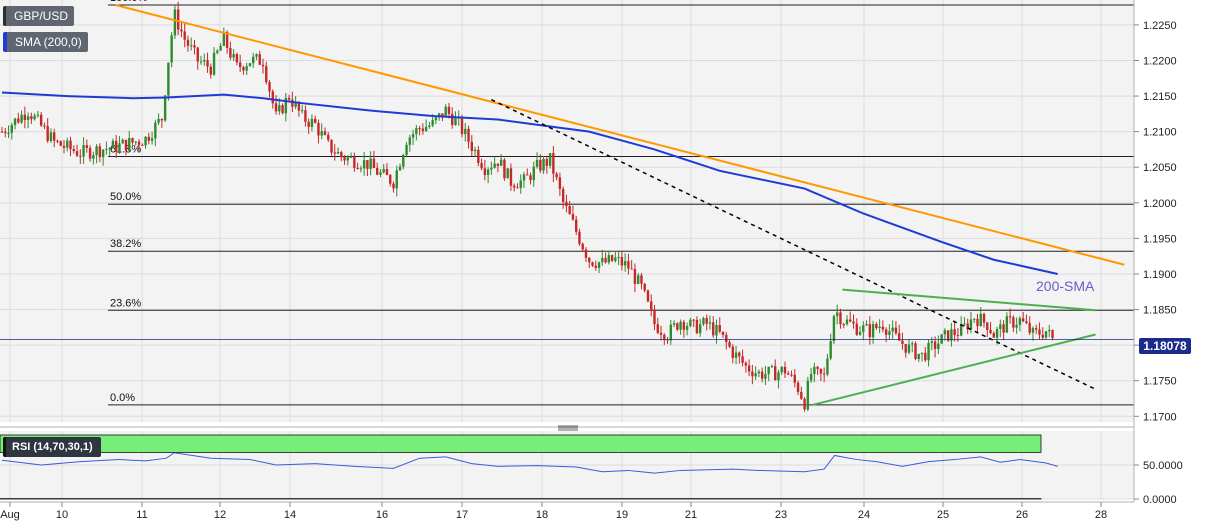  I want to click on fib-level-label: 38.2%, so click(125, 244).